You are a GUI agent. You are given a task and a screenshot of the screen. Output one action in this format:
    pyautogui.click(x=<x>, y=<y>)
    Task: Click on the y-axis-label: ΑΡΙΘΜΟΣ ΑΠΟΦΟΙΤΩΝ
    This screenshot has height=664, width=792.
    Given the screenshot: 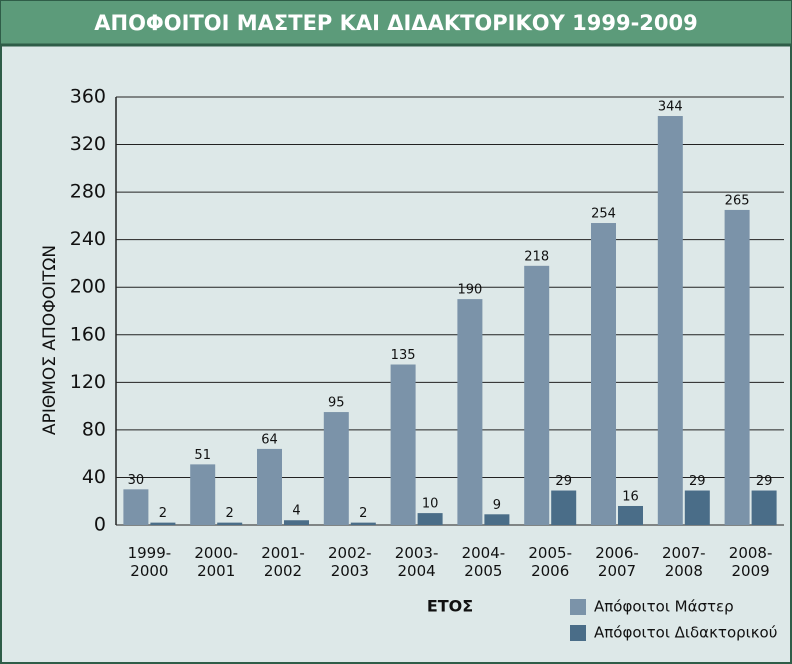 What is the action you would take?
    pyautogui.click(x=50, y=340)
    